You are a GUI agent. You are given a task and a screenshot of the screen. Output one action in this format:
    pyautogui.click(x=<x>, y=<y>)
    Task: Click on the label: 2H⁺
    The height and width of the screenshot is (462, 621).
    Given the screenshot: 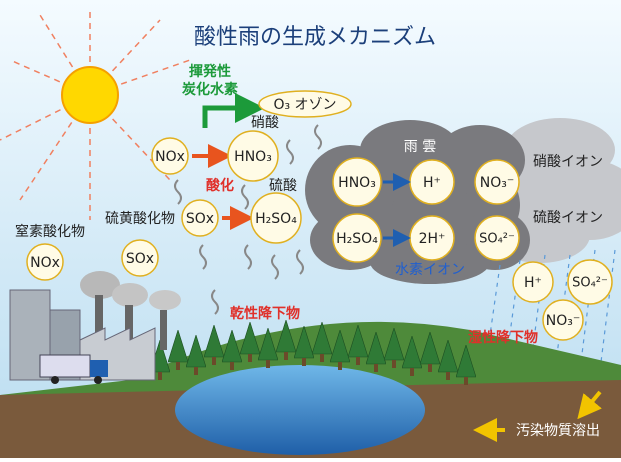 What is the action you would take?
    pyautogui.click(x=432, y=239)
    